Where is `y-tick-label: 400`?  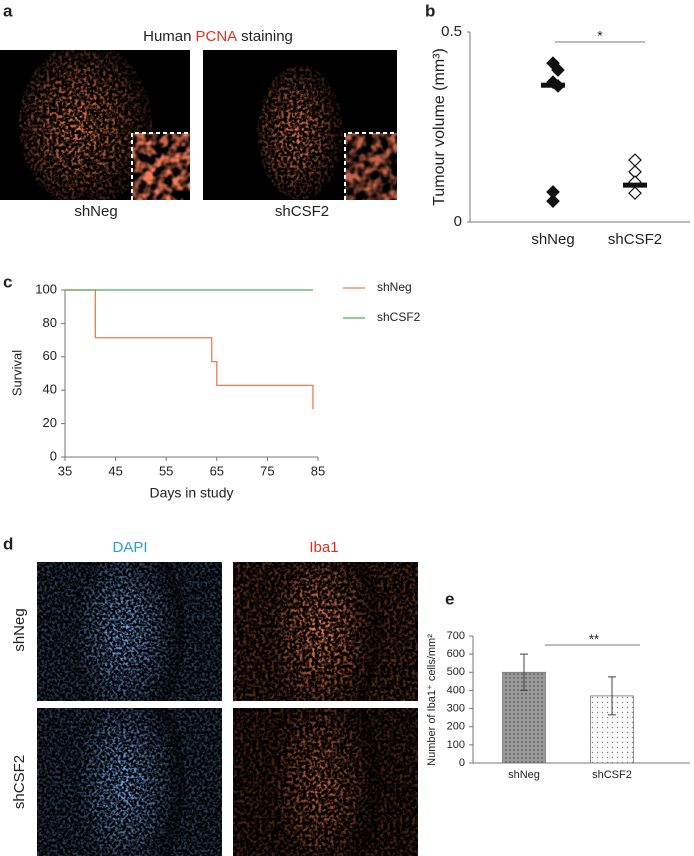
y-tick-label: 400 is located at coordinates (456, 690).